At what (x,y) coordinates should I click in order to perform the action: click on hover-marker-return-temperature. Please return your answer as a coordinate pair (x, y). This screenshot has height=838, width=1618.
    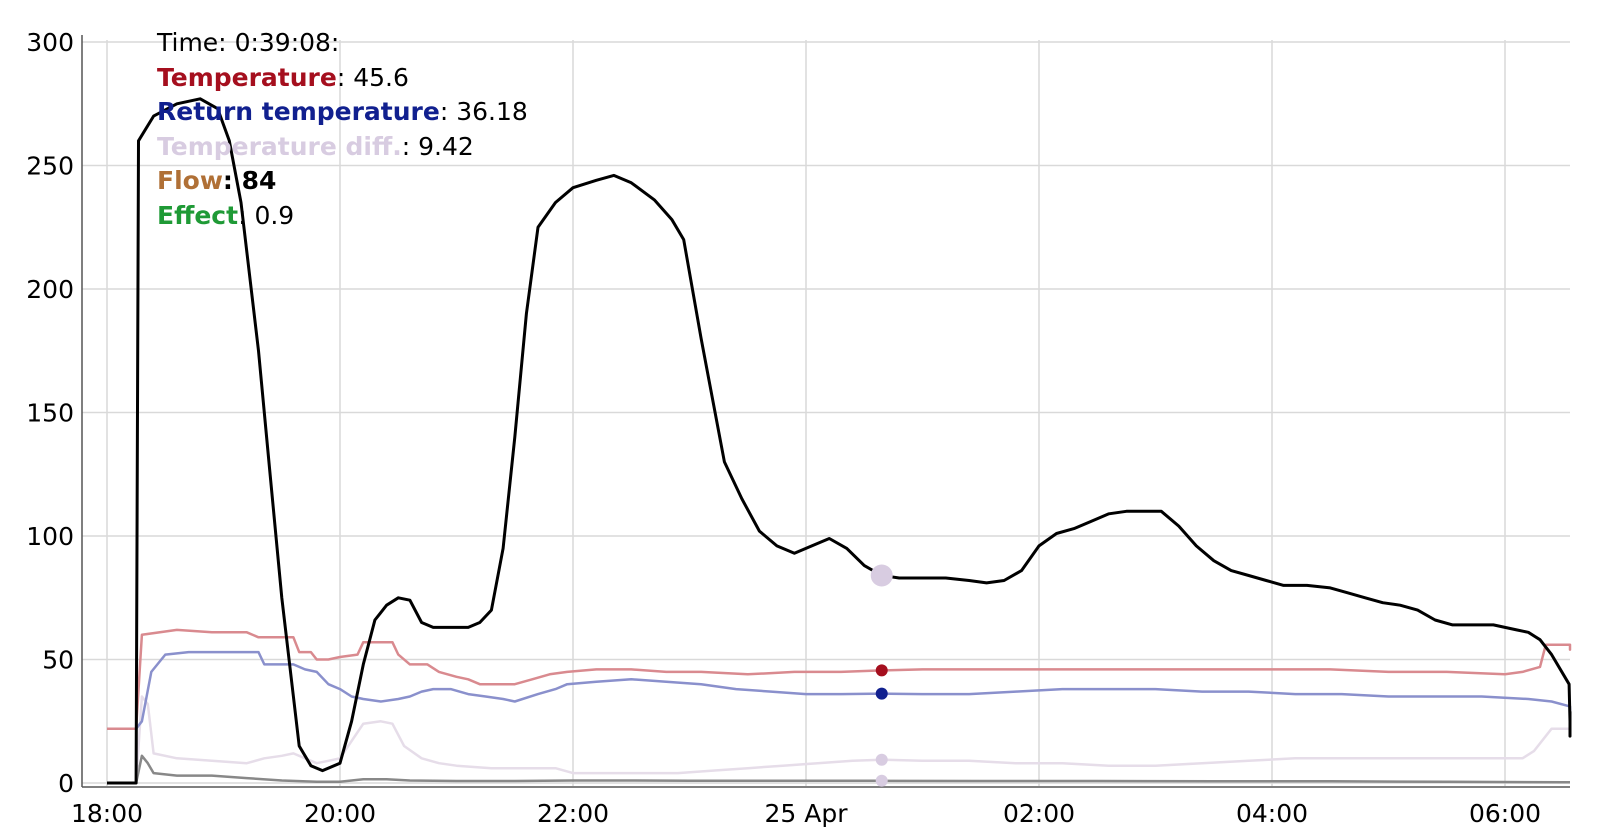
    Looking at the image, I should click on (881, 693).